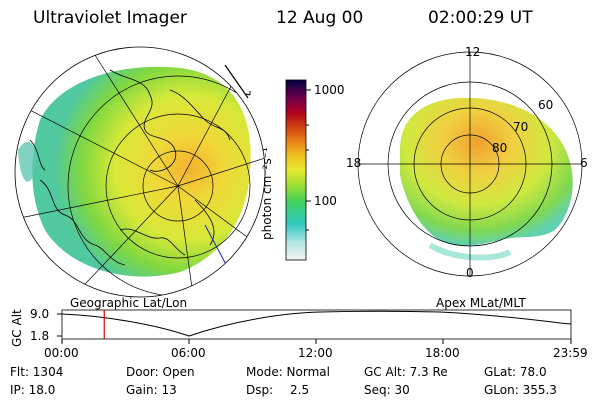 The image size is (600, 400). What do you see at coordinates (260, 390) in the screenshot?
I see `dsp-label: Dsp:` at bounding box center [260, 390].